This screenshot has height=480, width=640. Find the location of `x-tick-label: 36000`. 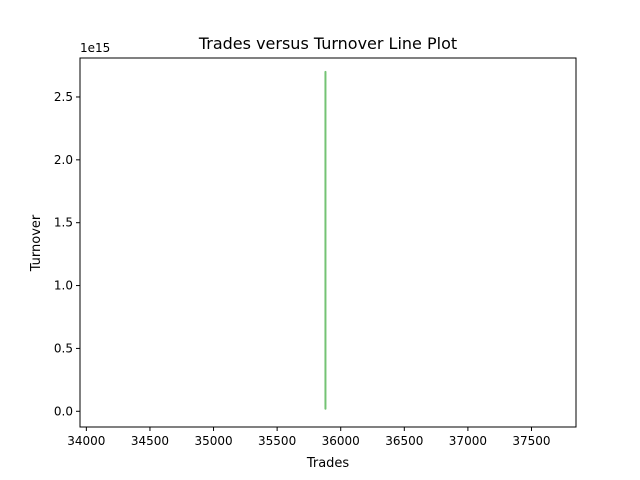

x-tick-label: 36000 is located at coordinates (341, 441).